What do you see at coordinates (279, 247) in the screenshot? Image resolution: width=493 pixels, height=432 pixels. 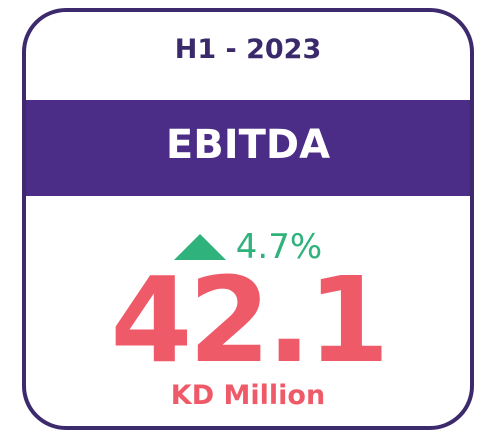 I see `change: 4.7%` at bounding box center [279, 247].